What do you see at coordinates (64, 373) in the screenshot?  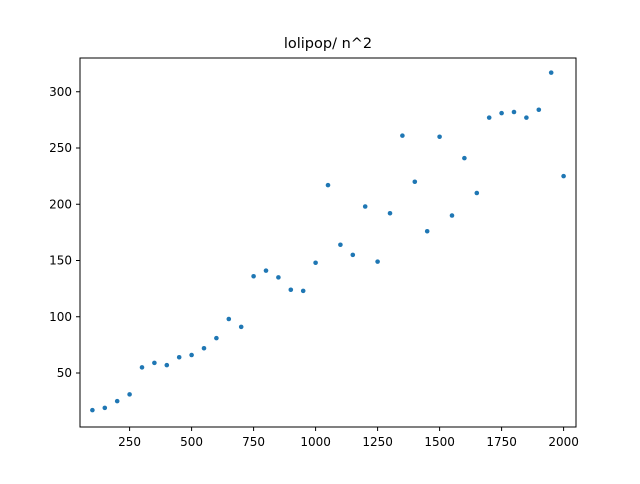 I see `y-tick-label: 50` at bounding box center [64, 373].